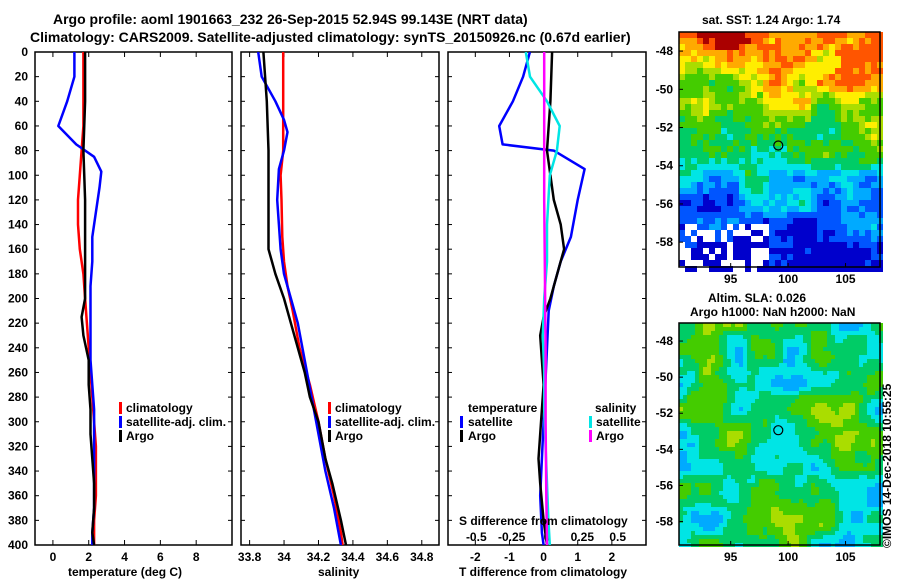 Image resolution: width=900 pixels, height=580 pixels. Describe the element at coordinates (24, 52) in the screenshot. I see `depth-tick-label: 0` at that location.